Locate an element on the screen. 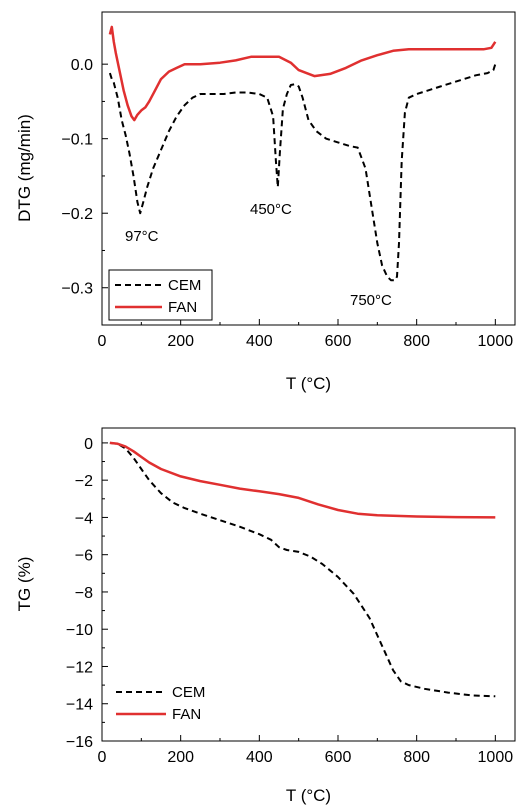 This screenshot has height=808, width=523. tg-x-tick-label: 0 is located at coordinates (102, 757).